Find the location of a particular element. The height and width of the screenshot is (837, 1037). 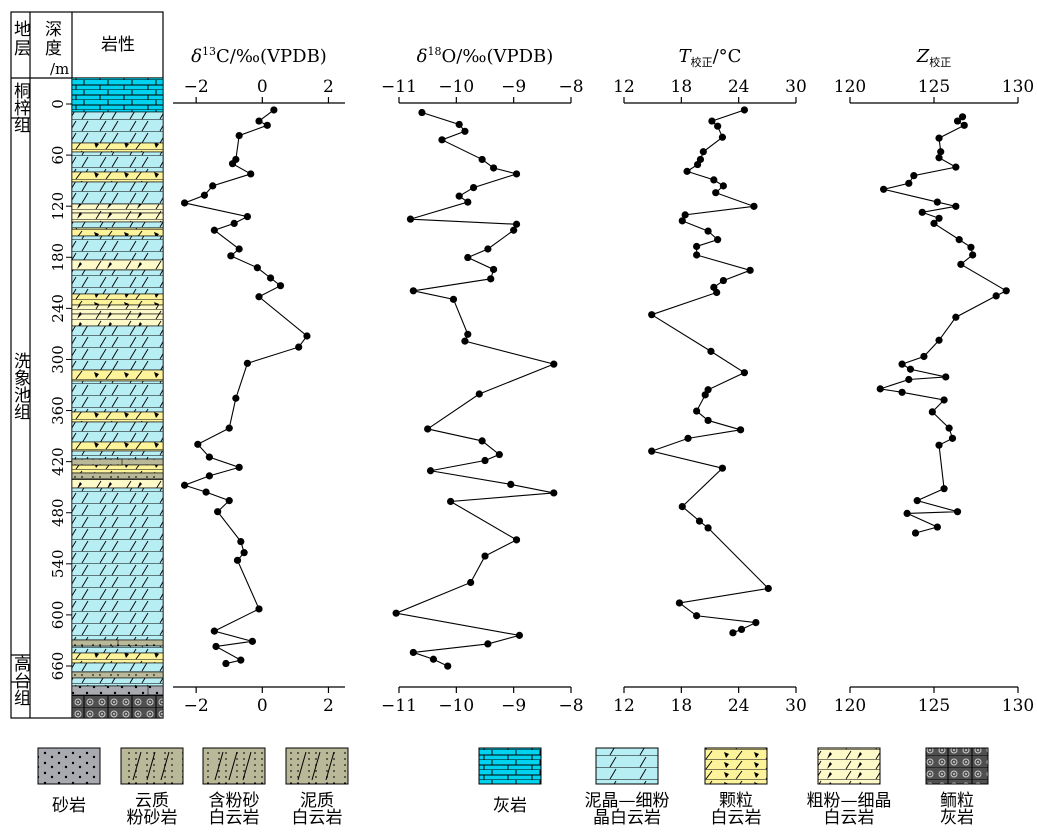

chart-title-4: Z校正 is located at coordinates (934, 57).